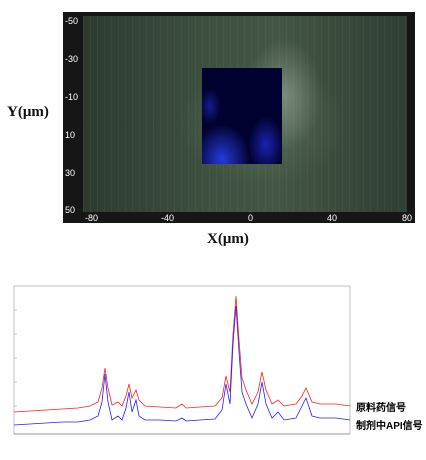  I want to click on x-tick: 80, so click(407, 218).